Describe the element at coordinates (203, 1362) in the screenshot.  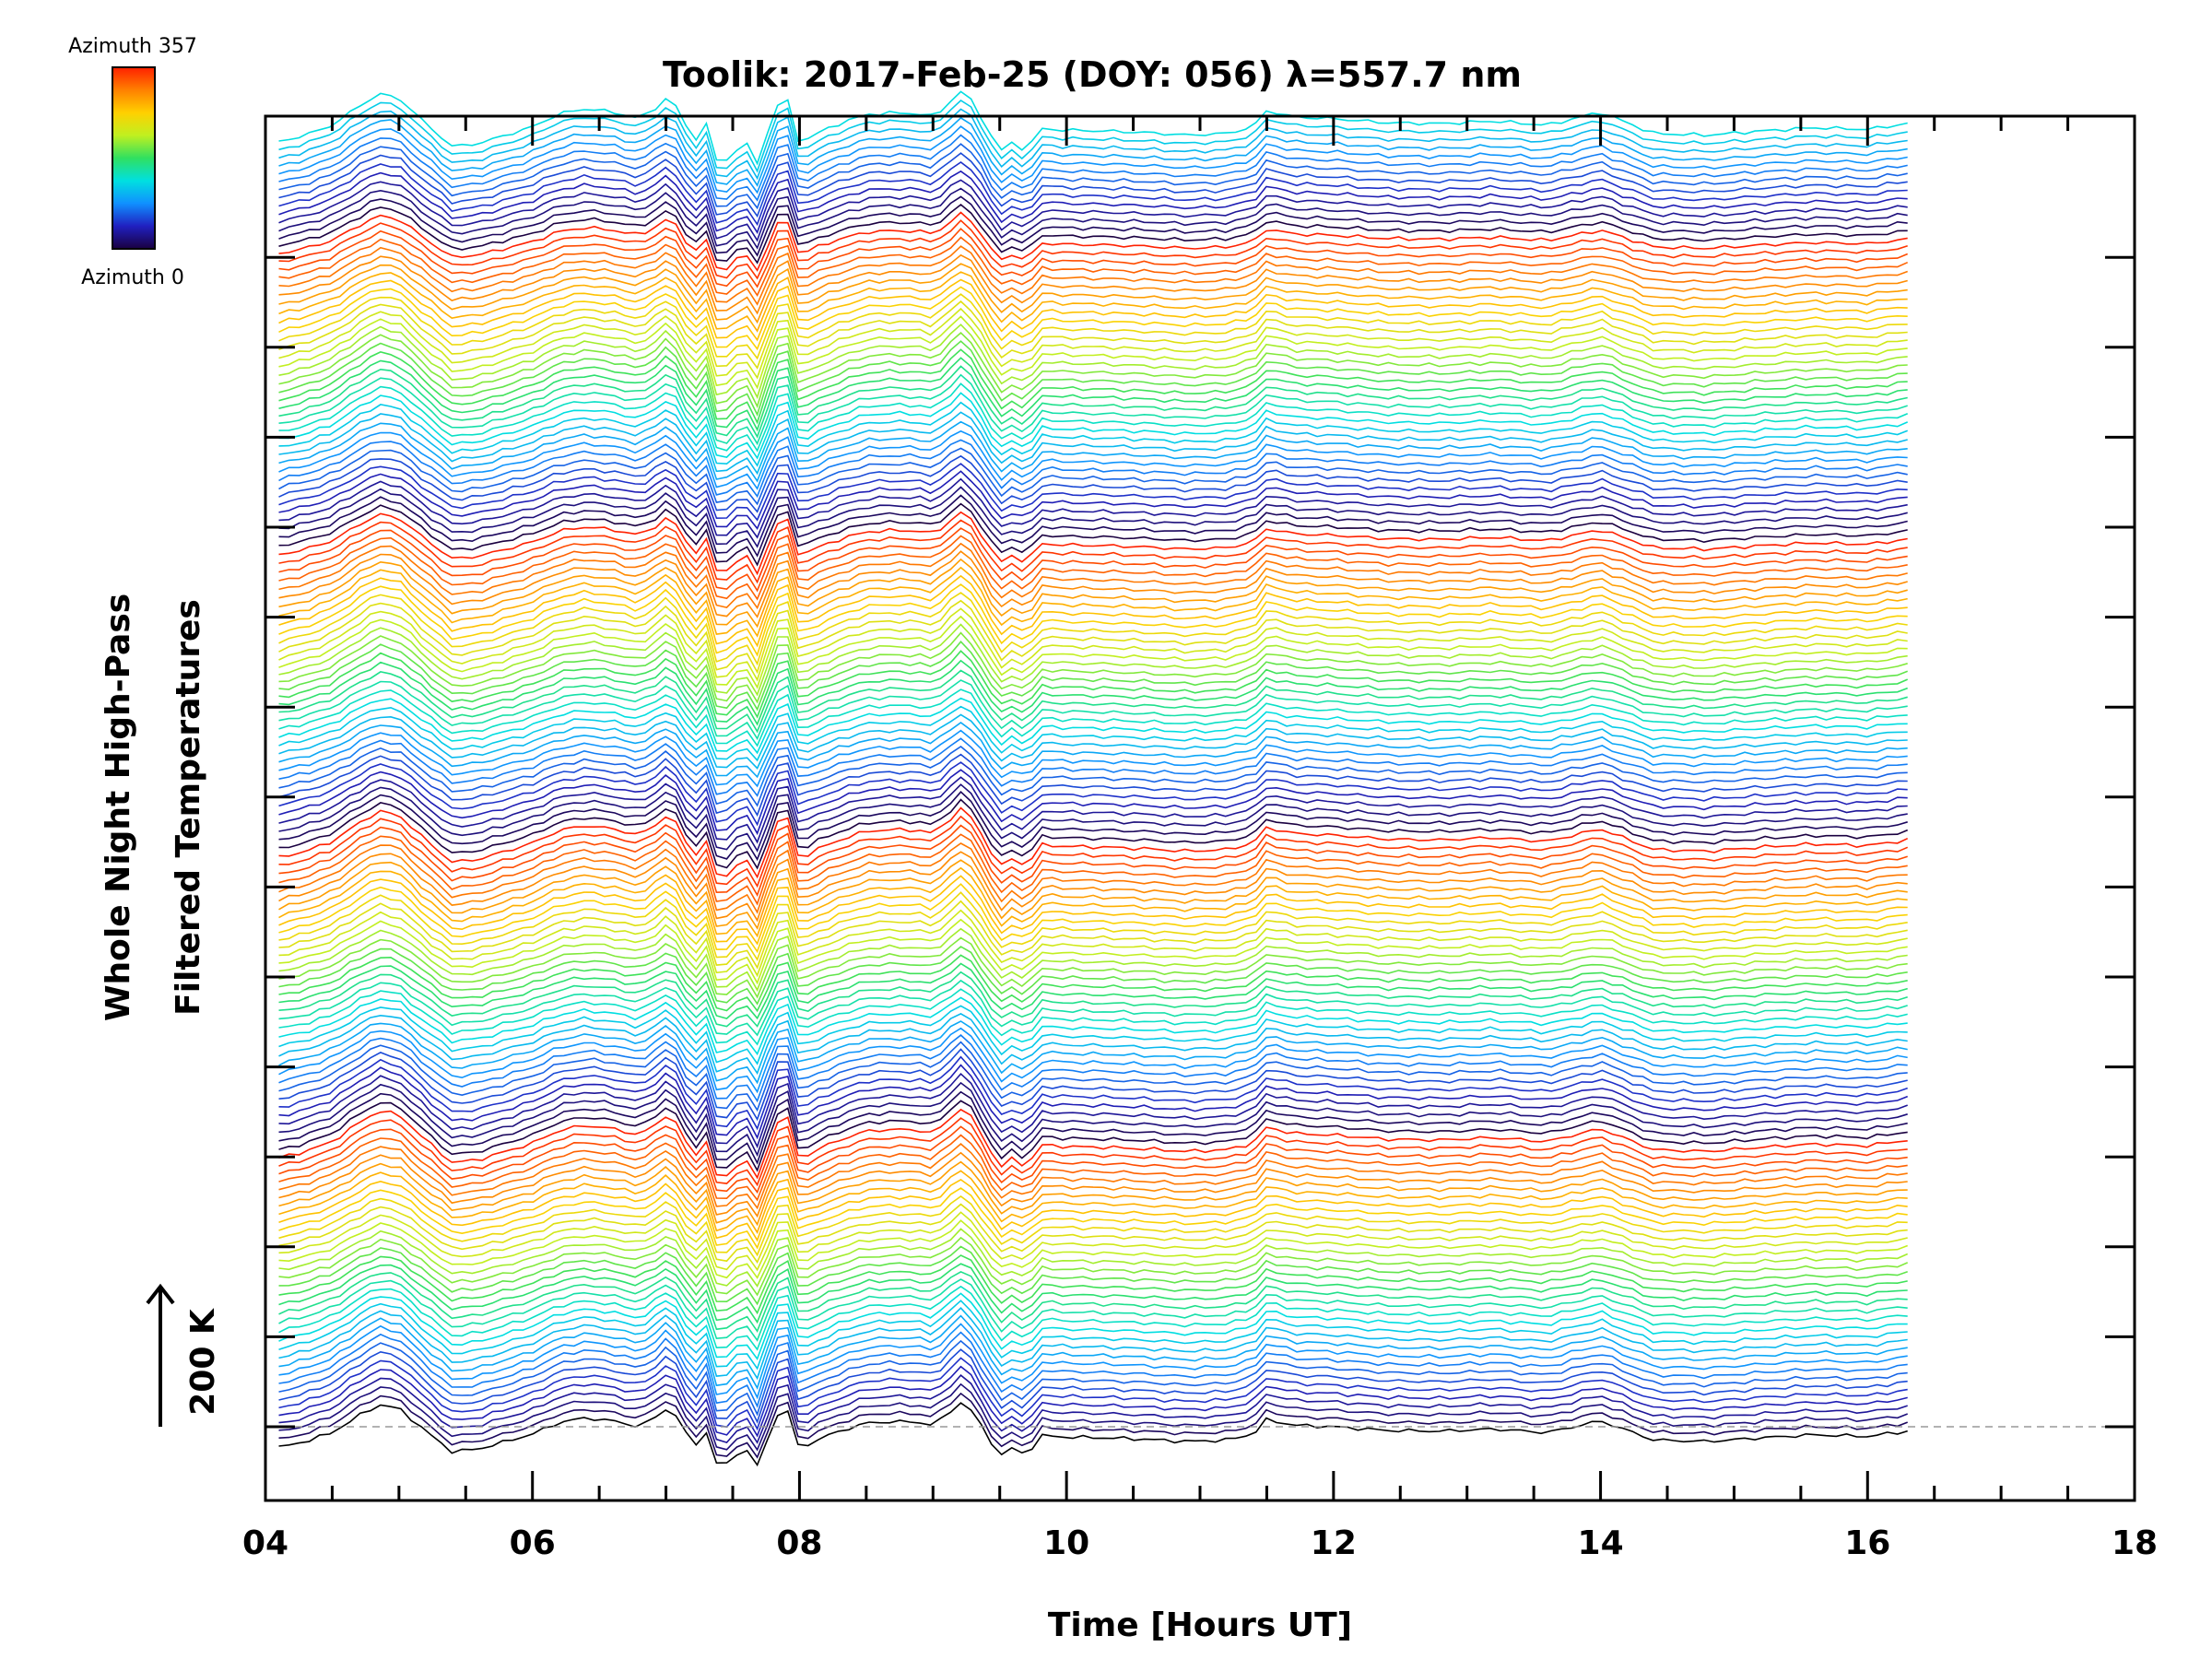
I see `scale-bar-label: 200 K` at that location.